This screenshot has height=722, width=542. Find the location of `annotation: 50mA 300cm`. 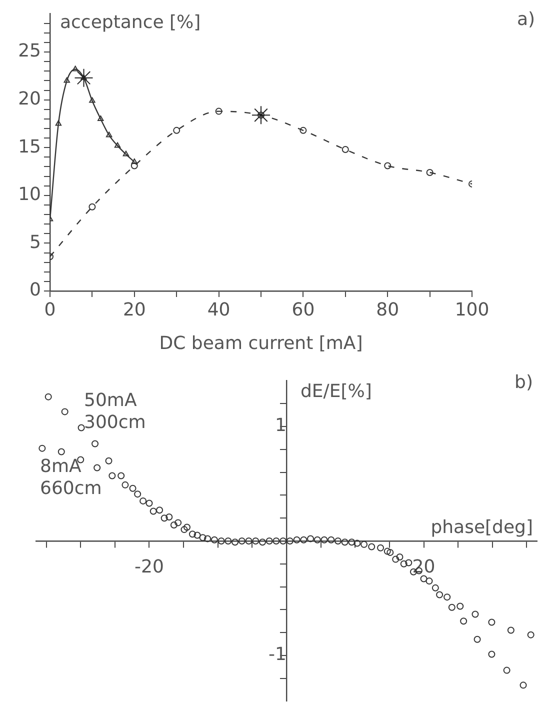

annotation: 50mA 300cm is located at coordinates (115, 411).